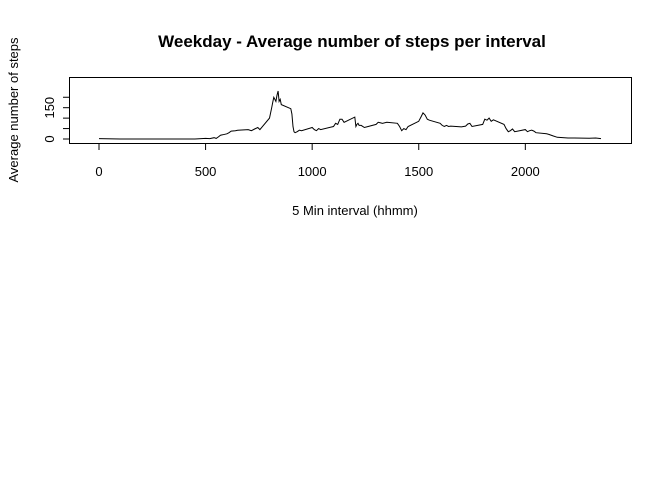 This screenshot has height=480, width=672. What do you see at coordinates (355, 210) in the screenshot?
I see `x-axis-label: 5 Min interval (hhmm)` at bounding box center [355, 210].